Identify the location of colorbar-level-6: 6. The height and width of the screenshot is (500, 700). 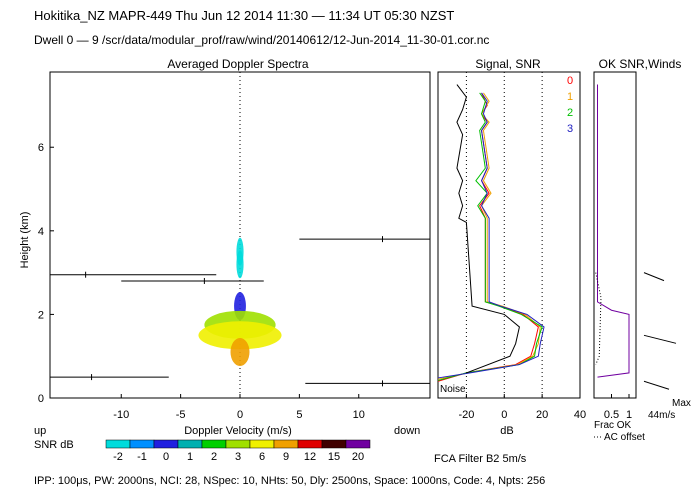
(262, 457).